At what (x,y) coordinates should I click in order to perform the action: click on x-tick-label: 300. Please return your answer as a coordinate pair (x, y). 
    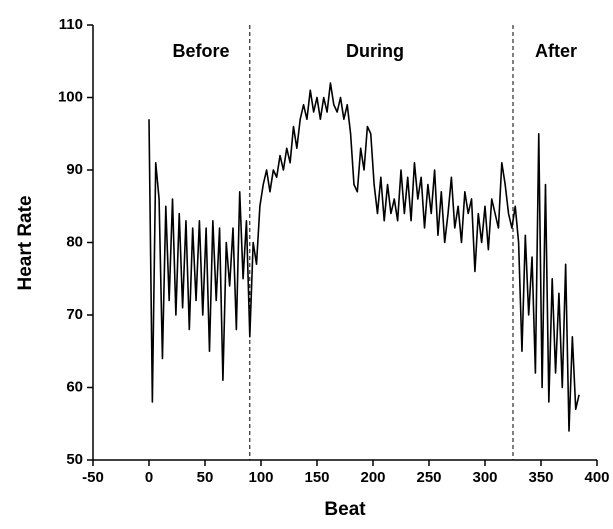
    Looking at the image, I should click on (484, 477).